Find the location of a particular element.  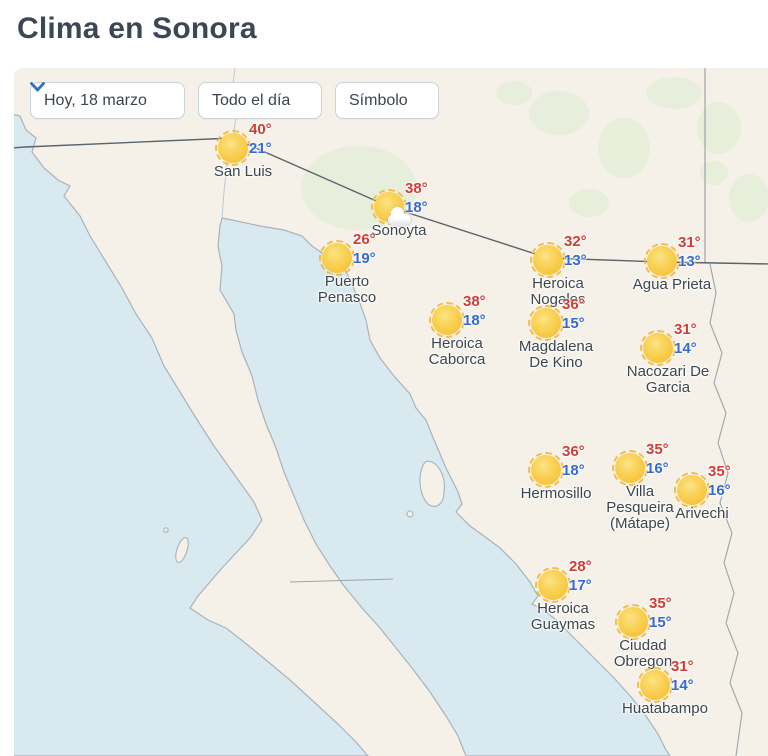

low-temp: 17° is located at coordinates (580, 585).